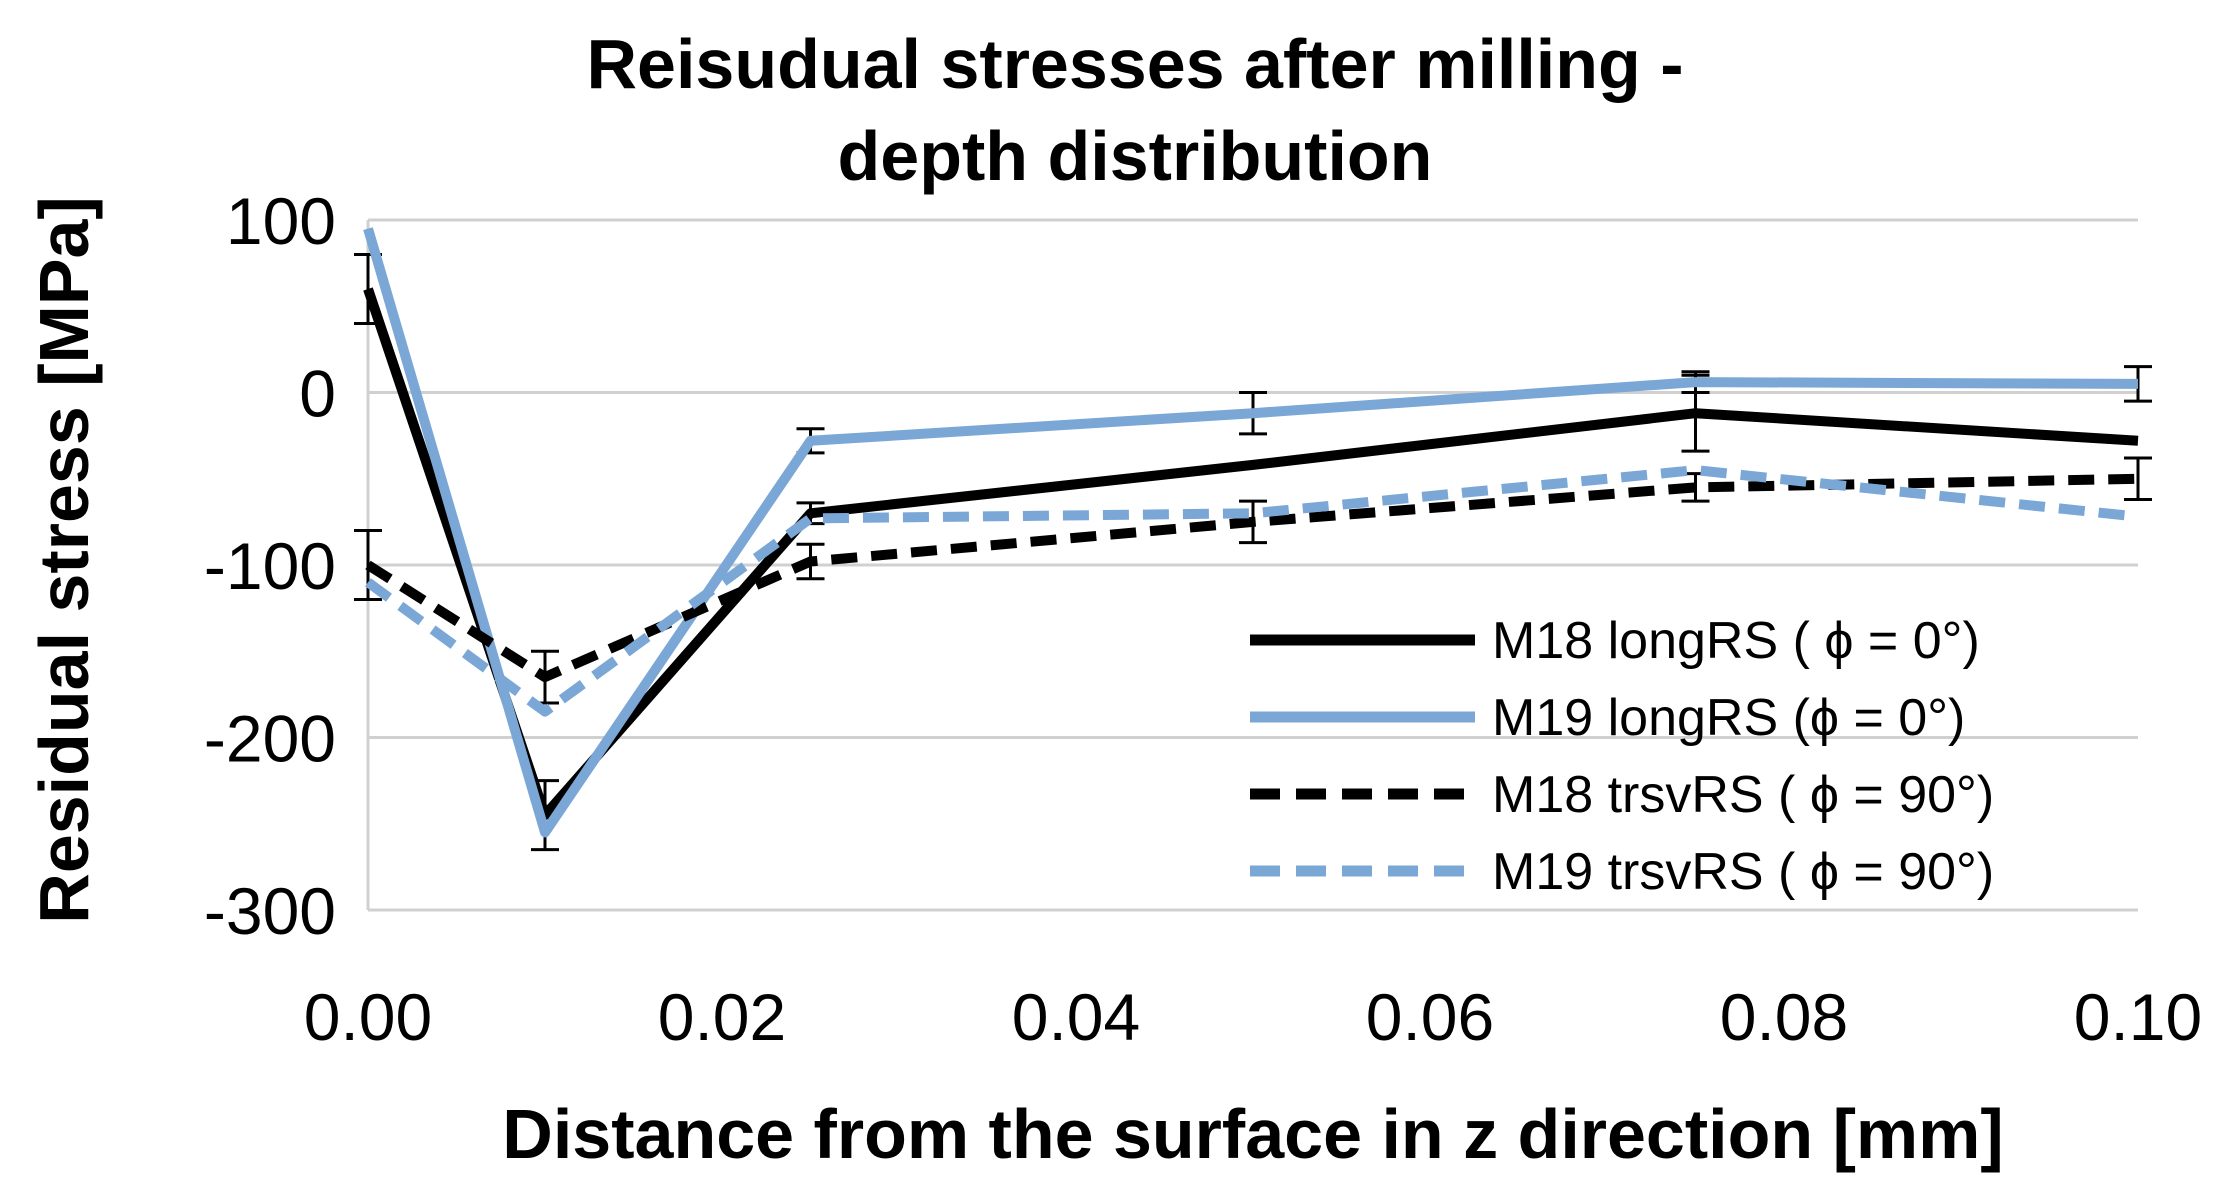 This screenshot has width=2229, height=1187. What do you see at coordinates (281, 221) in the screenshot?
I see `y-tick-label: 100` at bounding box center [281, 221].